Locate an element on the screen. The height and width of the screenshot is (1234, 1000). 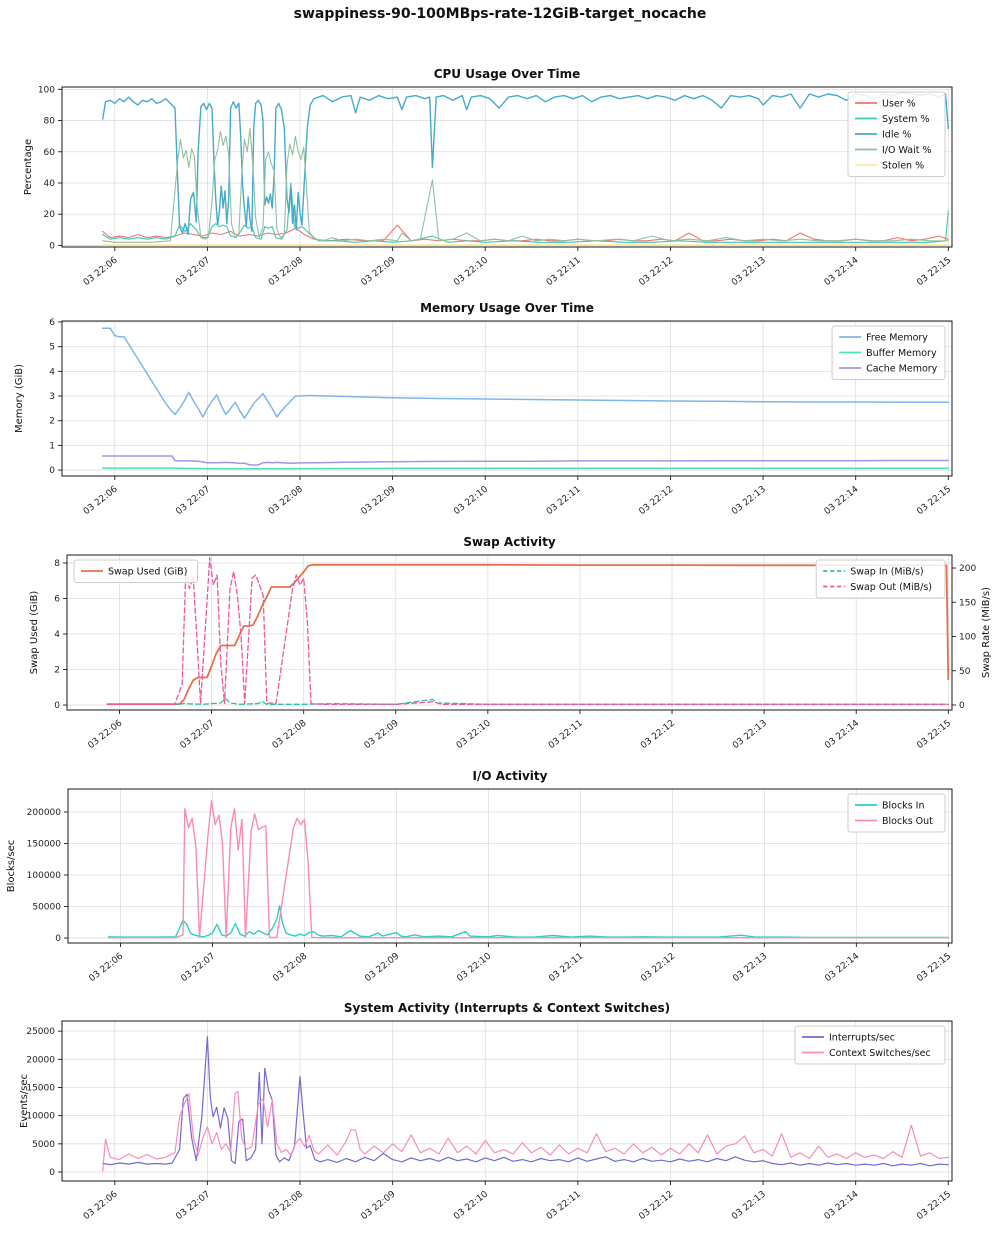
svg-text: 40 is located at coordinates (50, 184).